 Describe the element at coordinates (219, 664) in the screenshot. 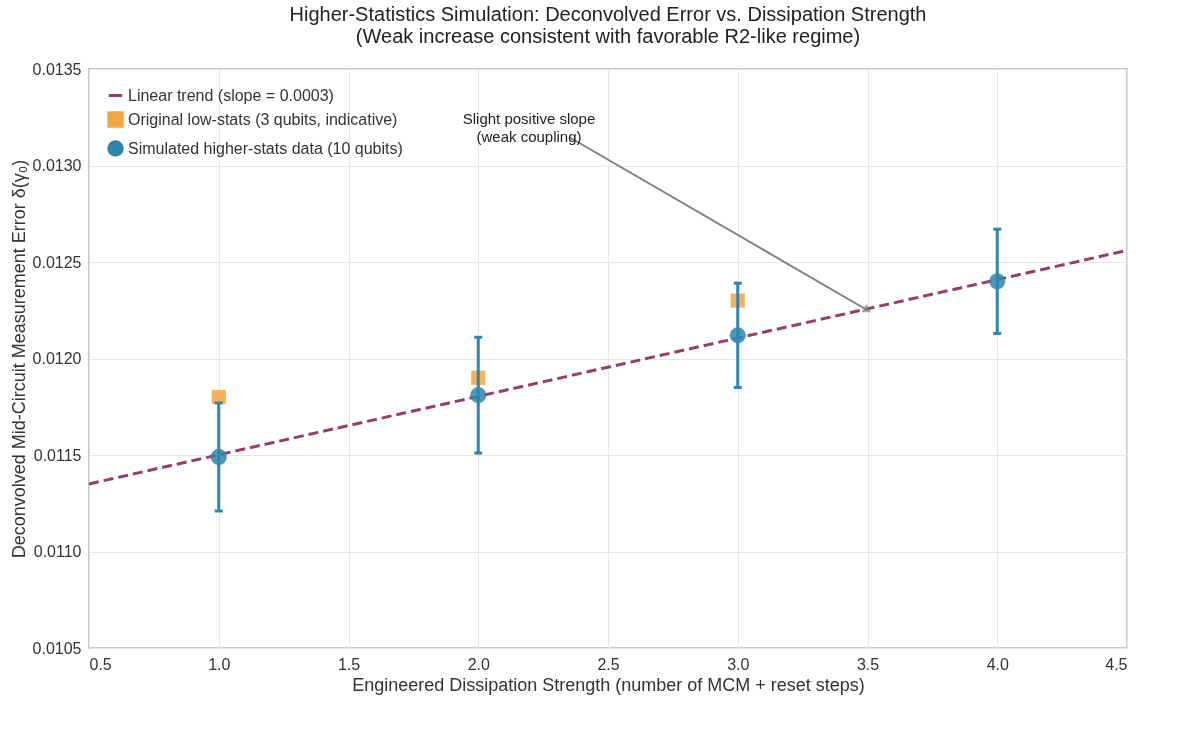

I see `x-tick-label: 1.0` at that location.